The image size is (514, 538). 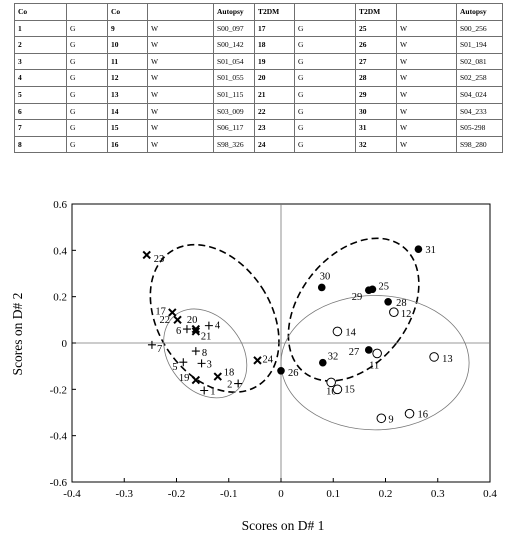 What do you see at coordinates (154, 347) in the screenshot?
I see `data-point: 7` at bounding box center [154, 347].